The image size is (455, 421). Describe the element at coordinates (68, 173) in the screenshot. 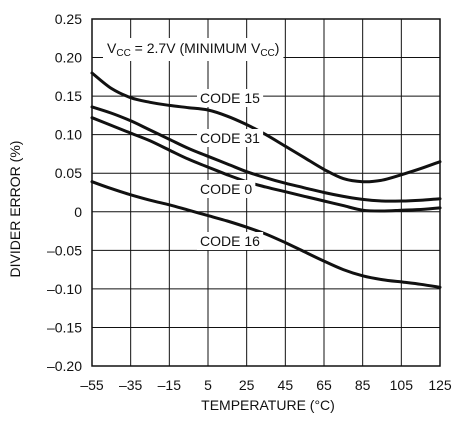

I see `y-tick-label: 0.05` at that location.